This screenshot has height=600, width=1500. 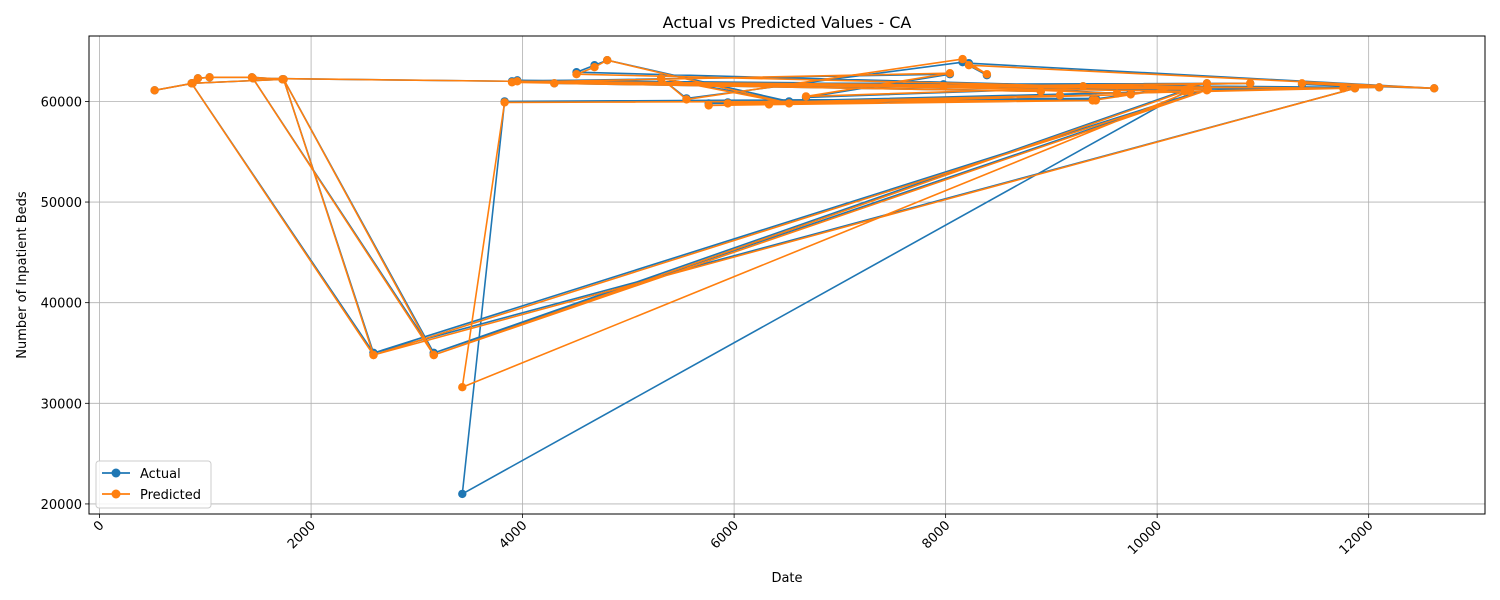 I want to click on legend-marker-predicted, so click(x=116, y=494).